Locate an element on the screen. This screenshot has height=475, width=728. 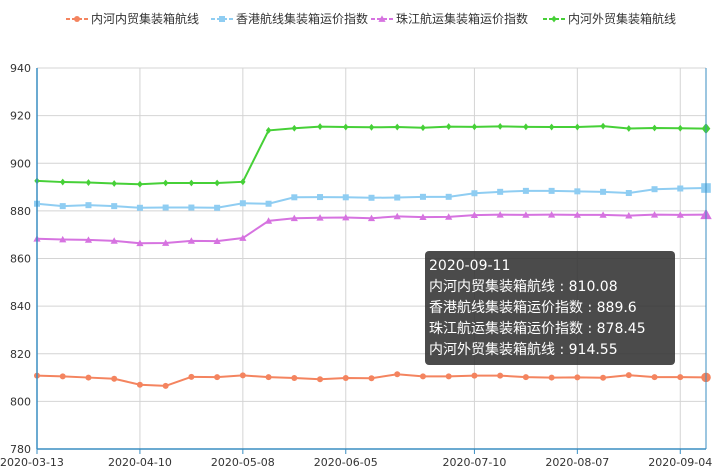
y-tick-label: 840 is located at coordinates (20, 306).